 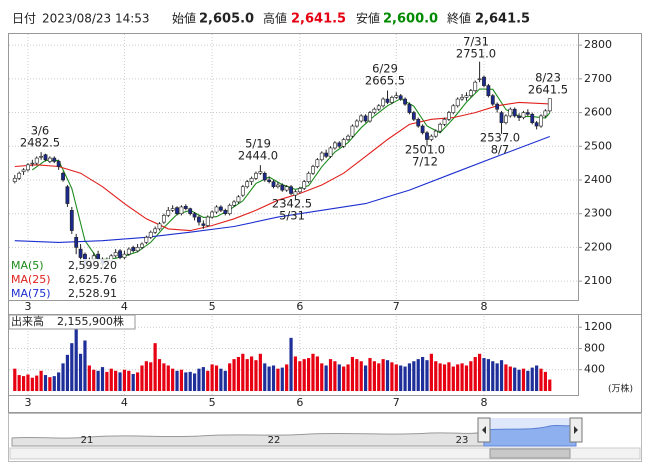 What do you see at coordinates (598, 179) in the screenshot?
I see `y-tick-label: 2400` at bounding box center [598, 179].